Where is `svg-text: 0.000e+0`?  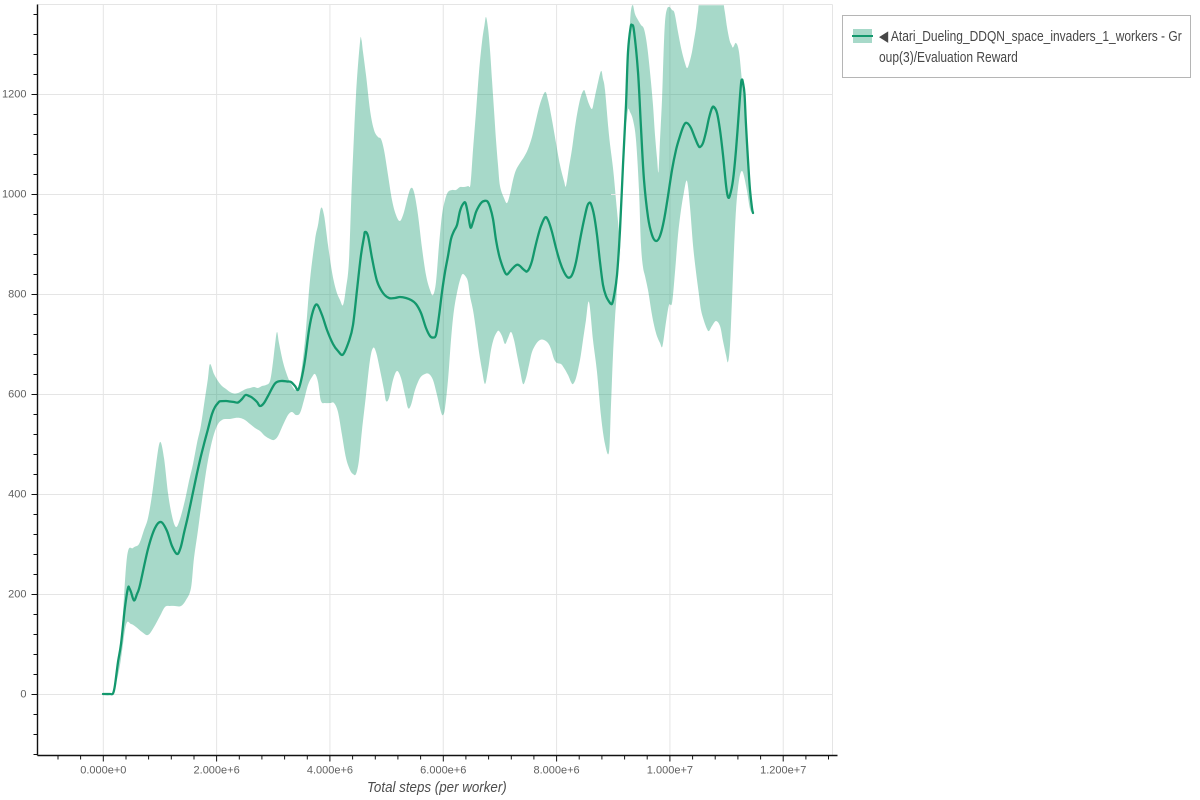 svg-text: 0.000e+0 is located at coordinates (103, 771).